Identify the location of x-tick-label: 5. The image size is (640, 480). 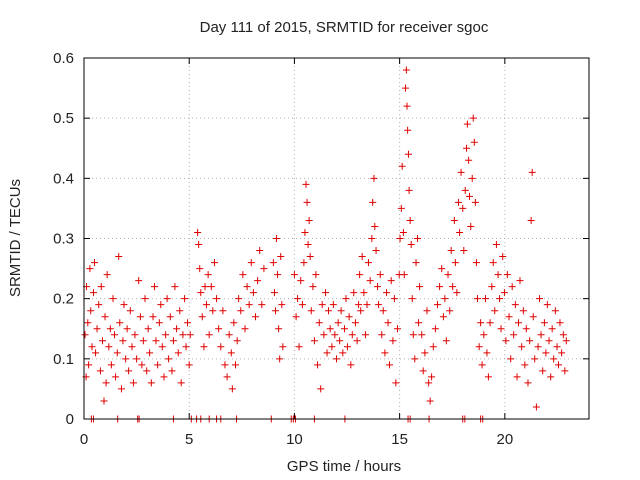
(189, 439).